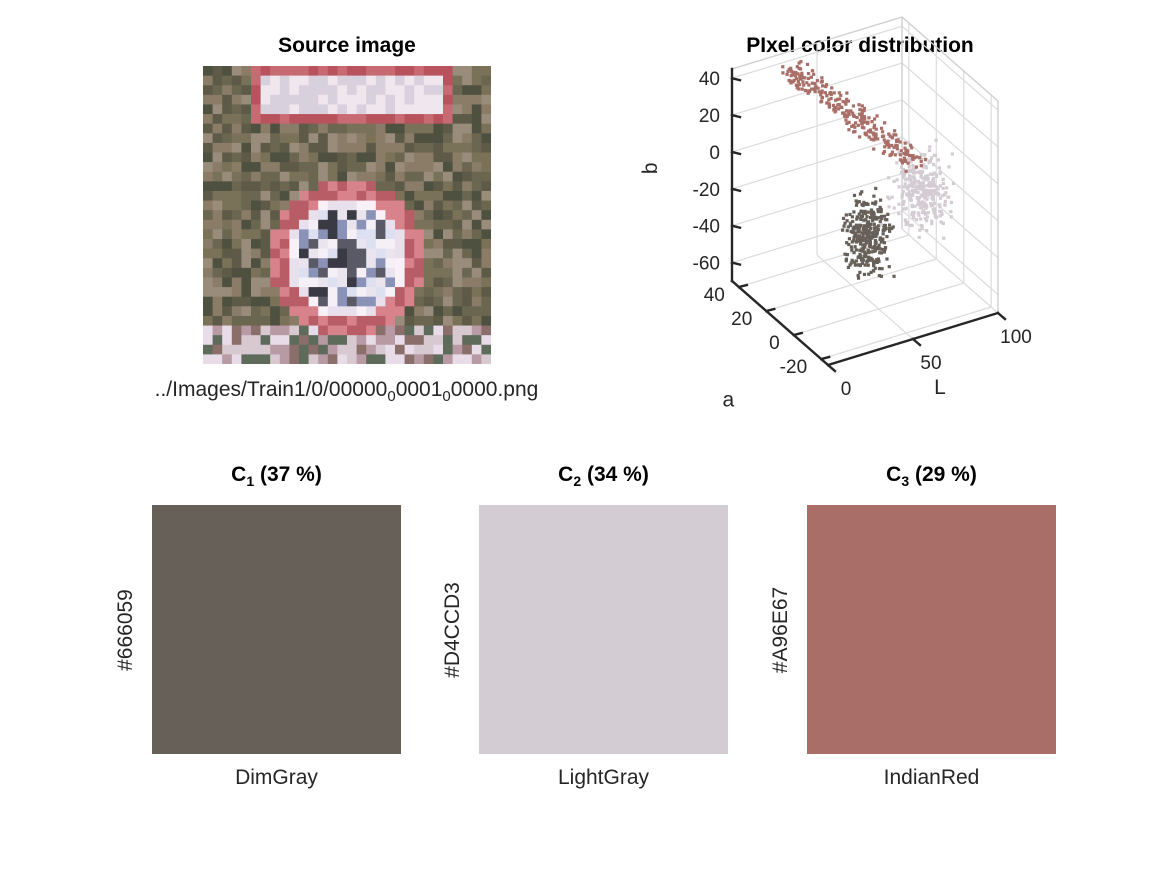 This screenshot has width=1167, height=875. I want to click on swatch-2-hex: #D4CCD3, so click(452, 630).